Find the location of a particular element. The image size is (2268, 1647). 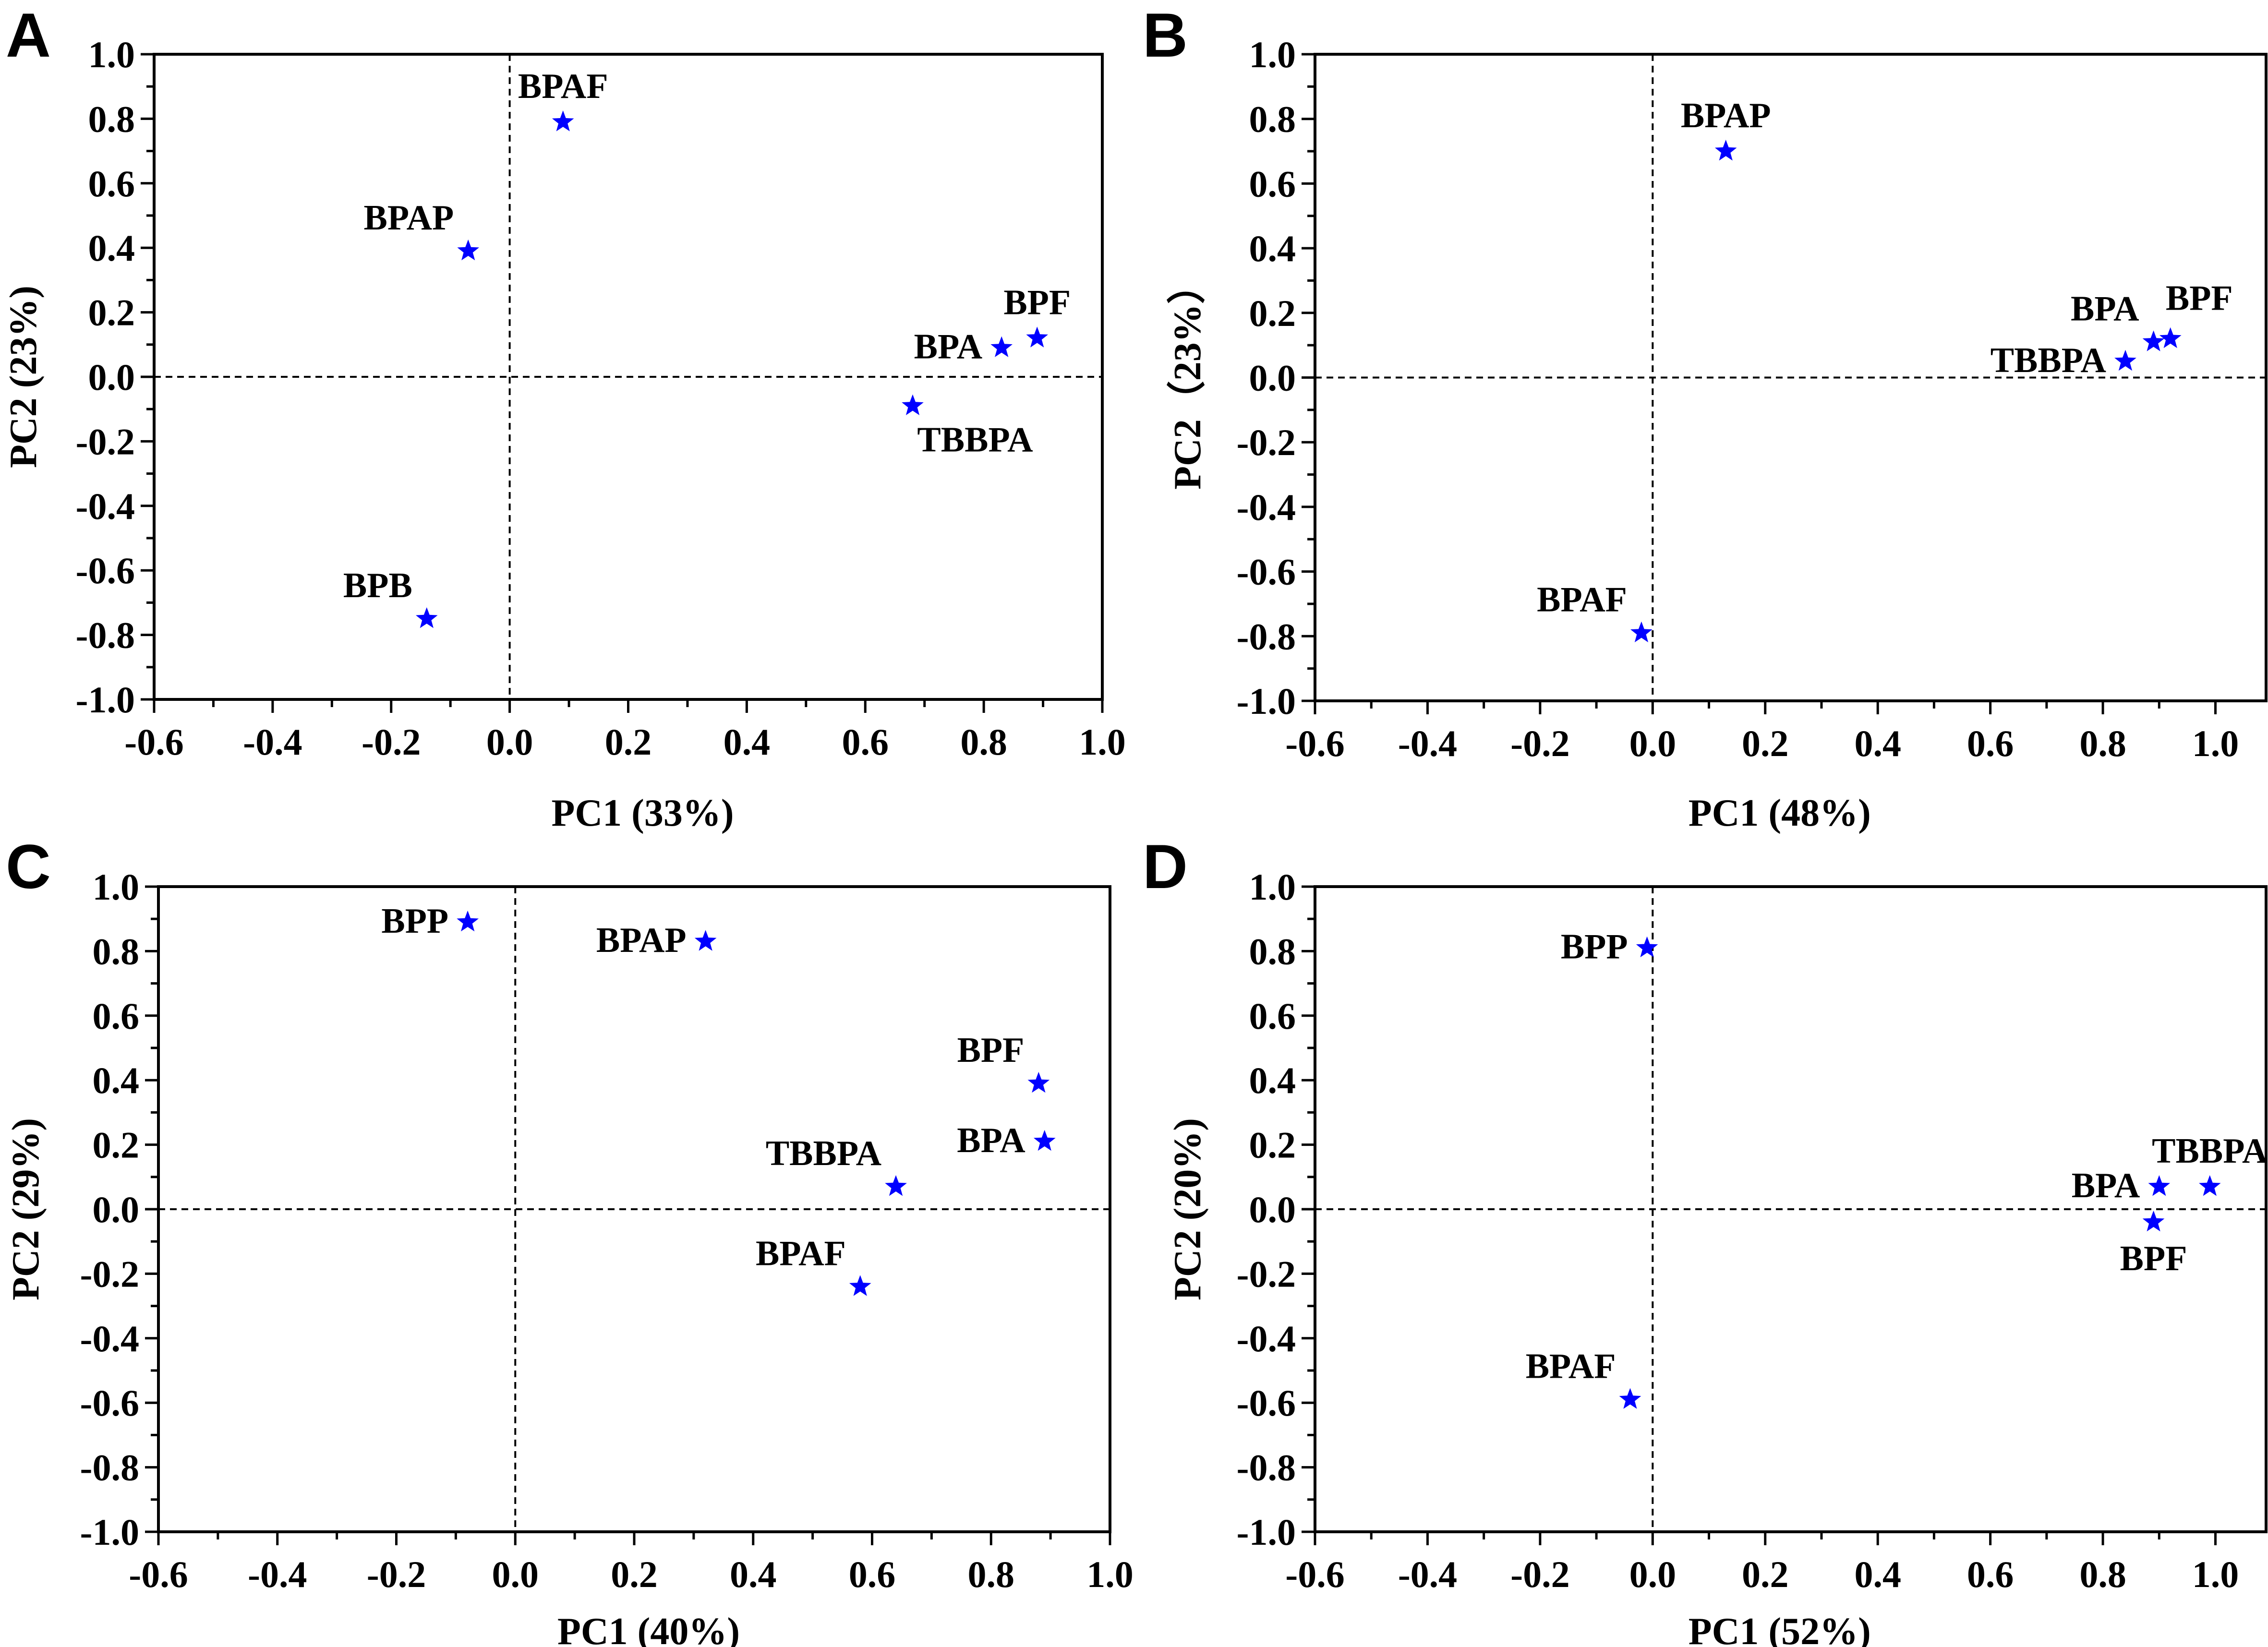

data-point-bpf is located at coordinates (2170, 338).